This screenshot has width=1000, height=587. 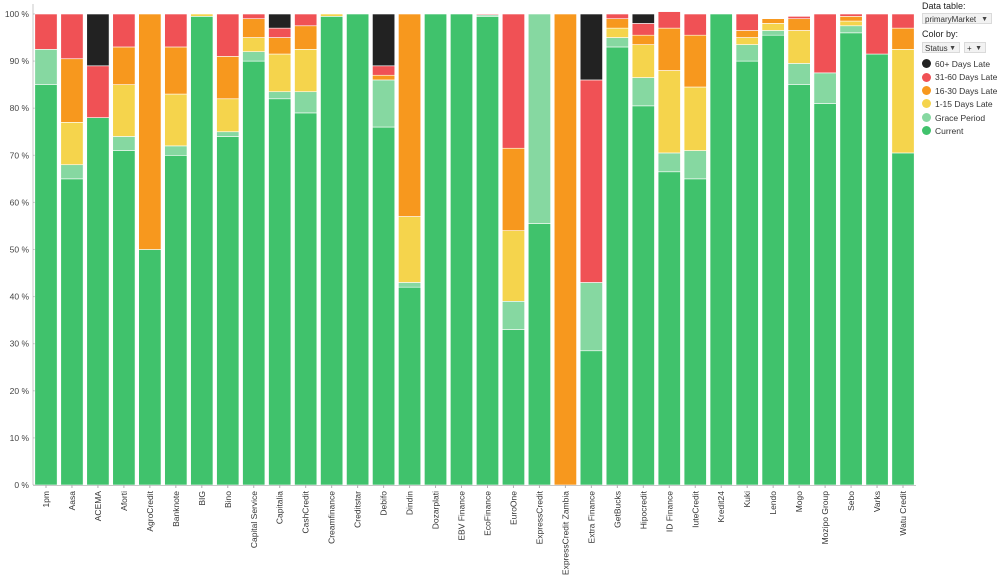 What do you see at coordinates (957, 104) in the screenshot?
I see `legend-item: 1-15 Days Late` at bounding box center [957, 104].